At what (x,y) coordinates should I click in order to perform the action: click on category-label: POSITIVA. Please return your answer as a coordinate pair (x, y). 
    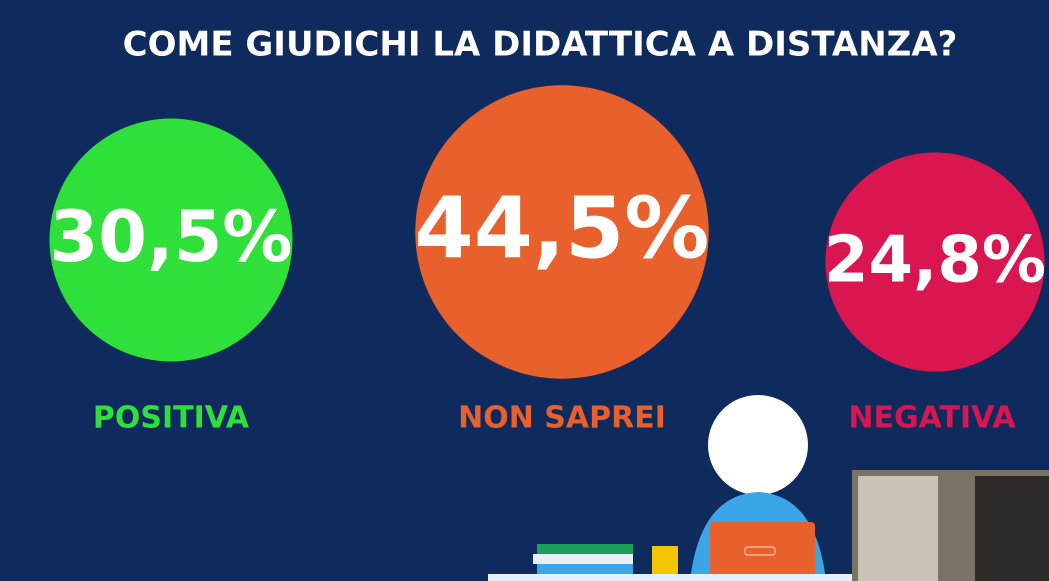
    Looking at the image, I should click on (171, 418).